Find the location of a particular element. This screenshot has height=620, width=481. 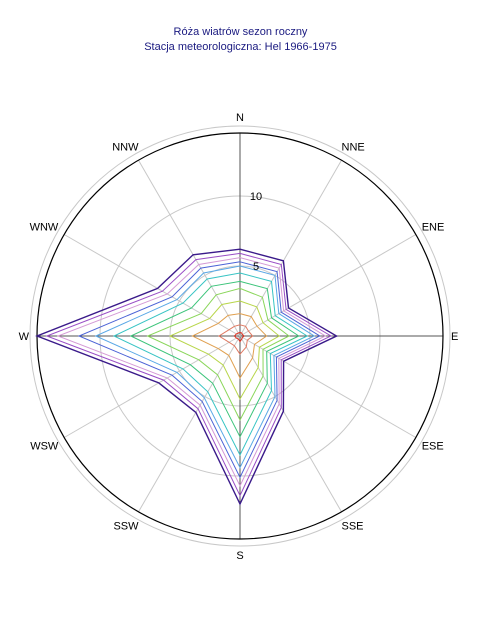

spoke-SSE is located at coordinates (290, 424).